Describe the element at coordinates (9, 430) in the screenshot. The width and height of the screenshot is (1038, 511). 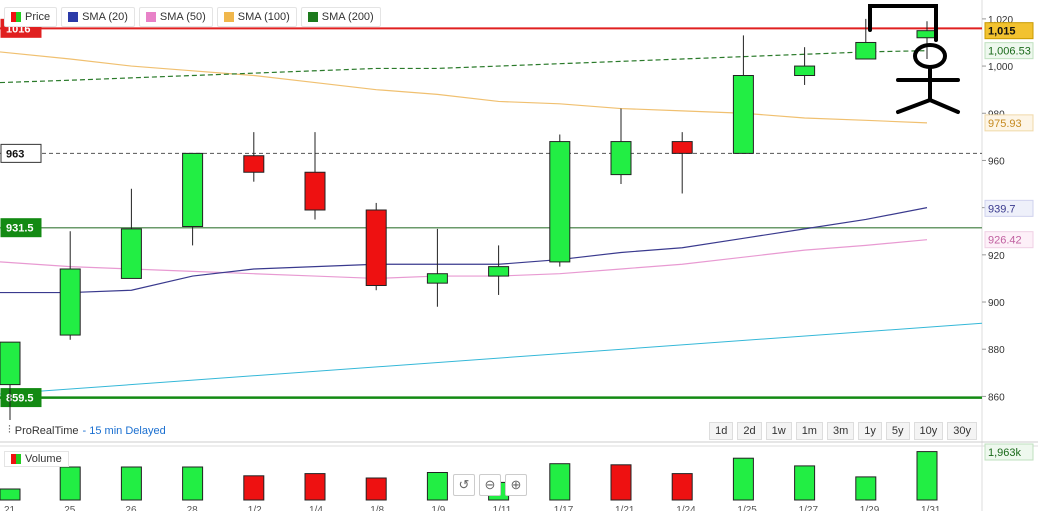
I see `candles-icon: ⫶` at that location.